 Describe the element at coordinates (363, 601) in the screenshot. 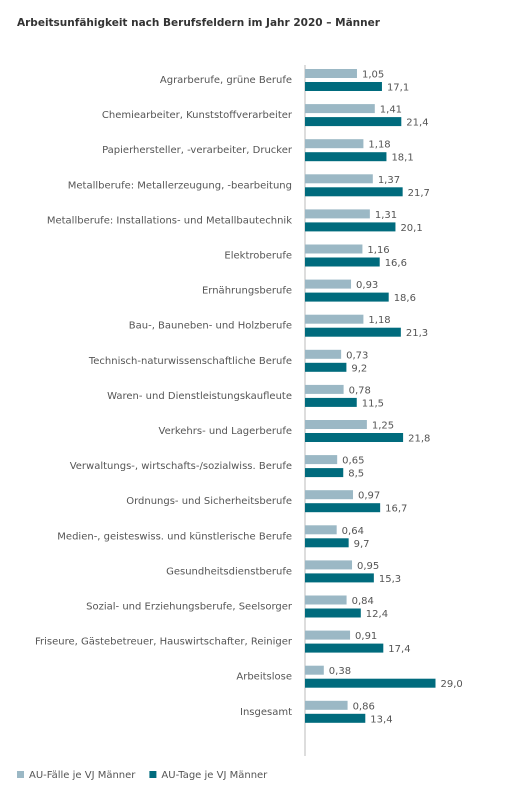

I see `value-label: 0,84` at that location.